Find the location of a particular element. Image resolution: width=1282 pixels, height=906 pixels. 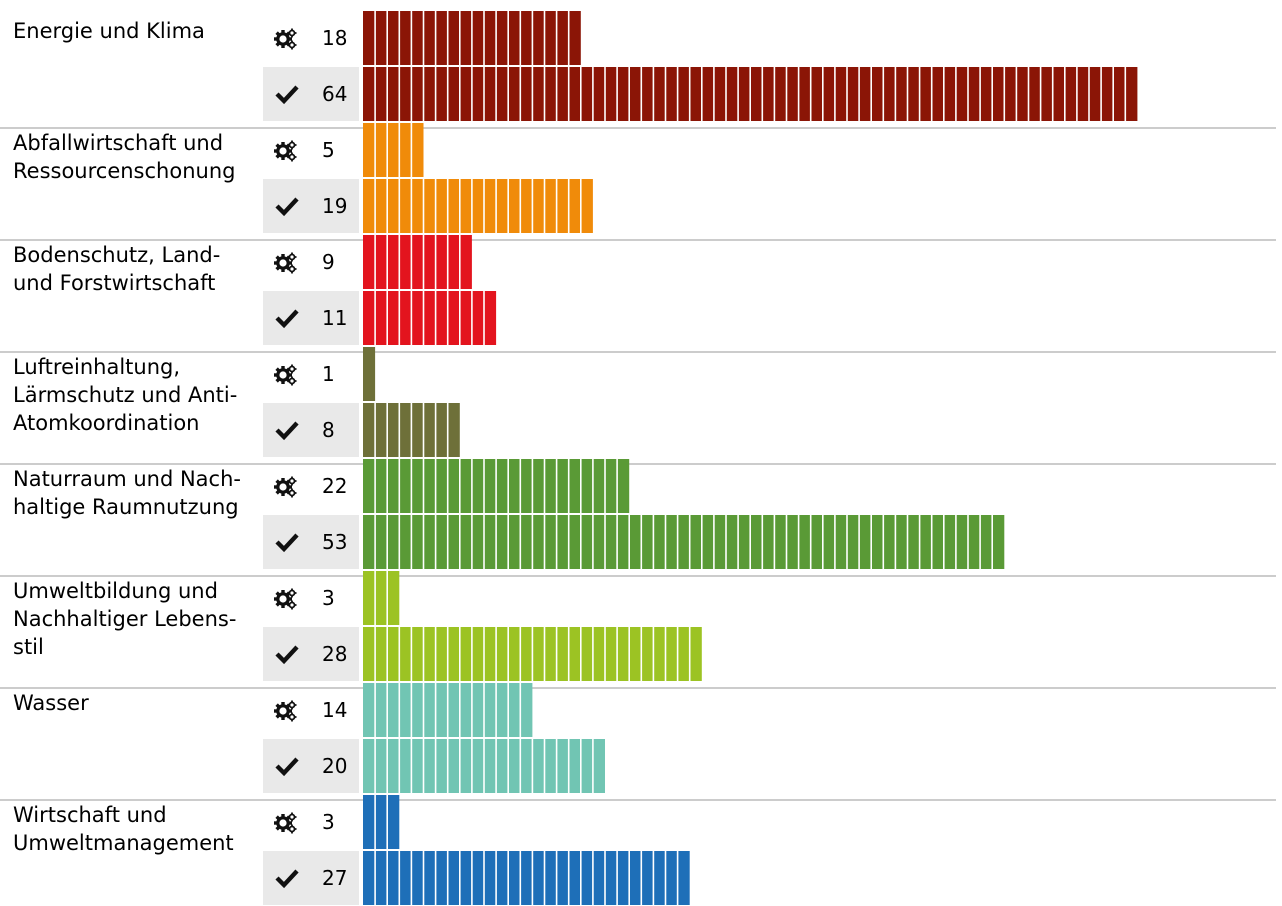

category-label: Naturraum und Nach- is located at coordinates (127, 479).